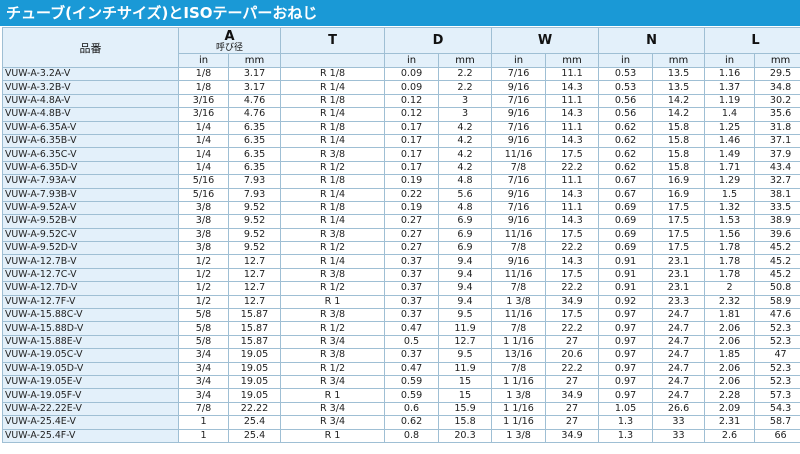 This screenshot has height=454, width=800. Describe the element at coordinates (90, 368) in the screenshot. I see `cell-part-no: VUW-A-19.05D-V` at that location.